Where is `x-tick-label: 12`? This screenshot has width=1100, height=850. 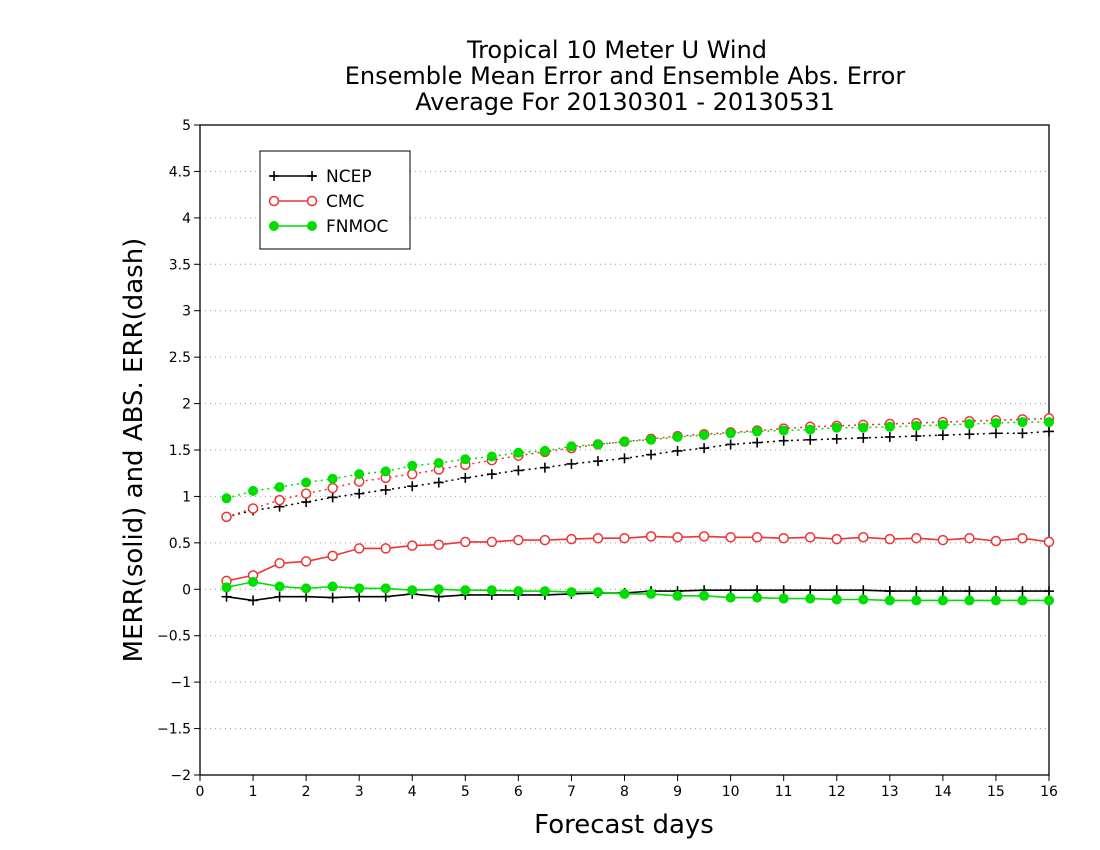
x-tick-label: 12 is located at coordinates (837, 792).